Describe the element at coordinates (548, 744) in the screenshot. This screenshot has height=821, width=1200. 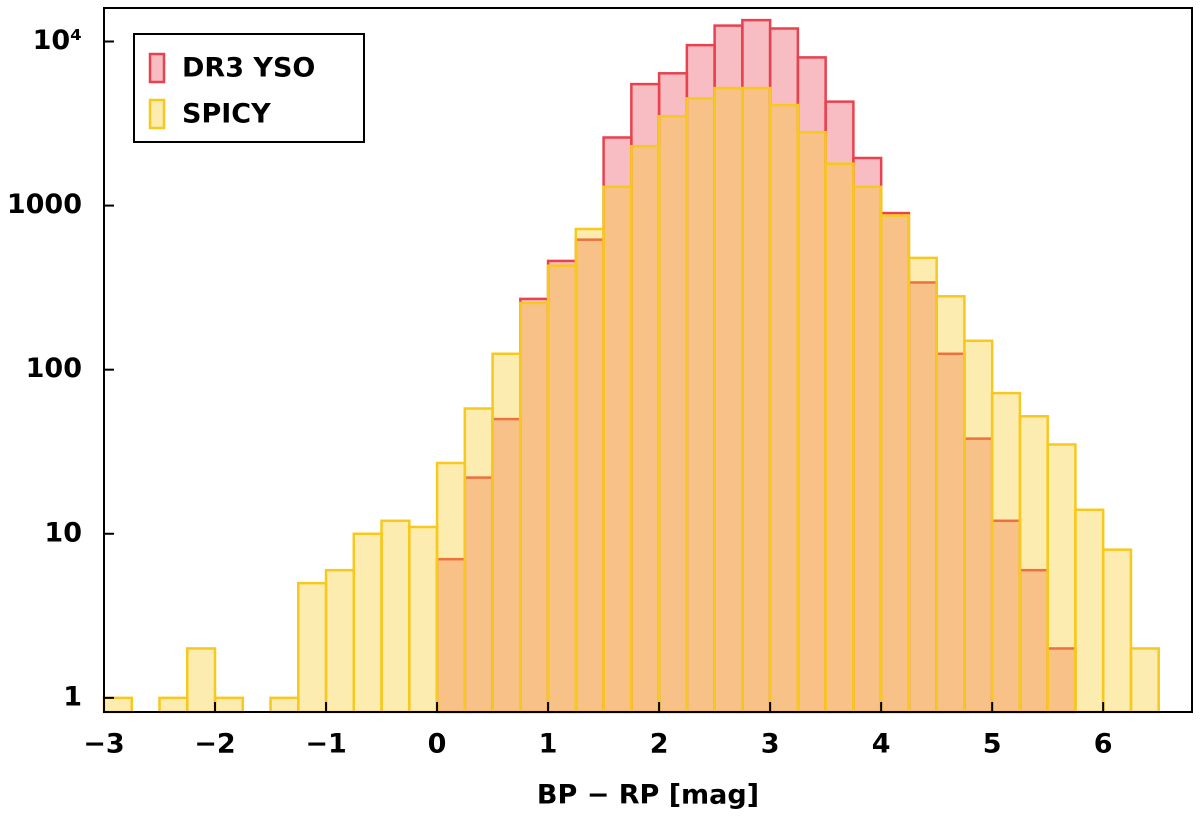
I see `x-tick-label: 1` at that location.